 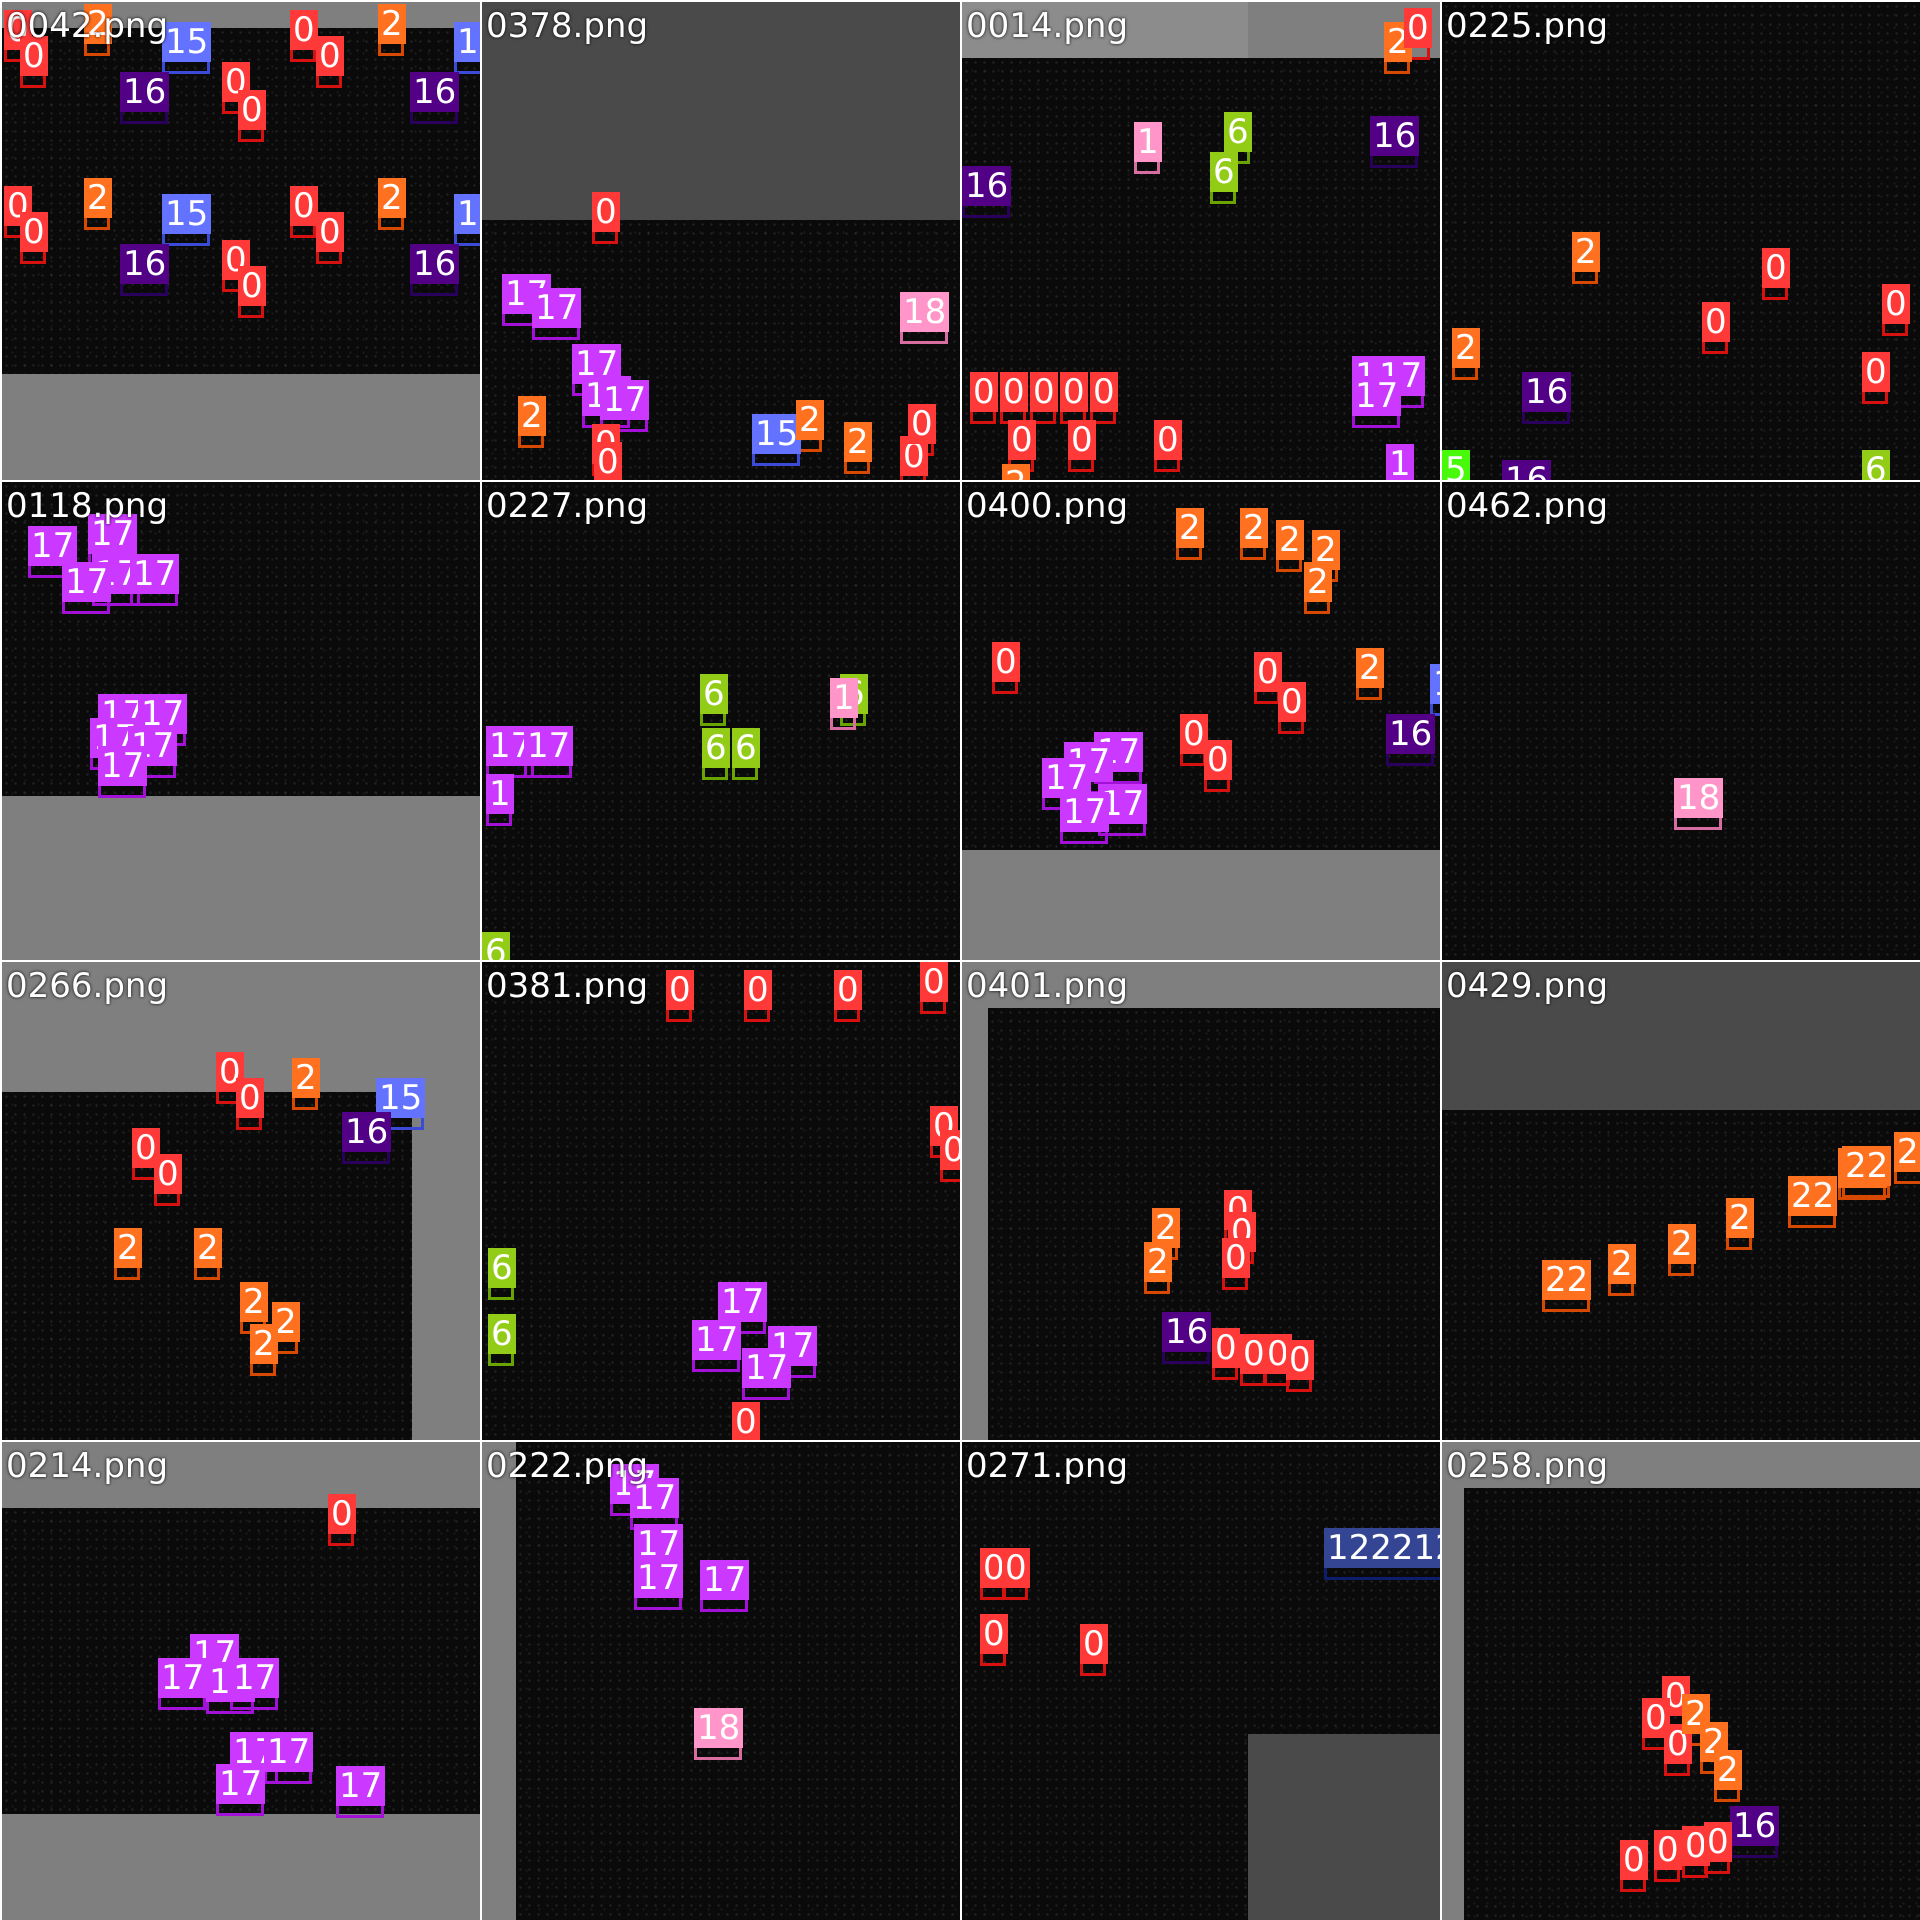 What do you see at coordinates (1201, 1681) in the screenshot?
I see `mosaic-tile: 0271.png122212220000` at bounding box center [1201, 1681].